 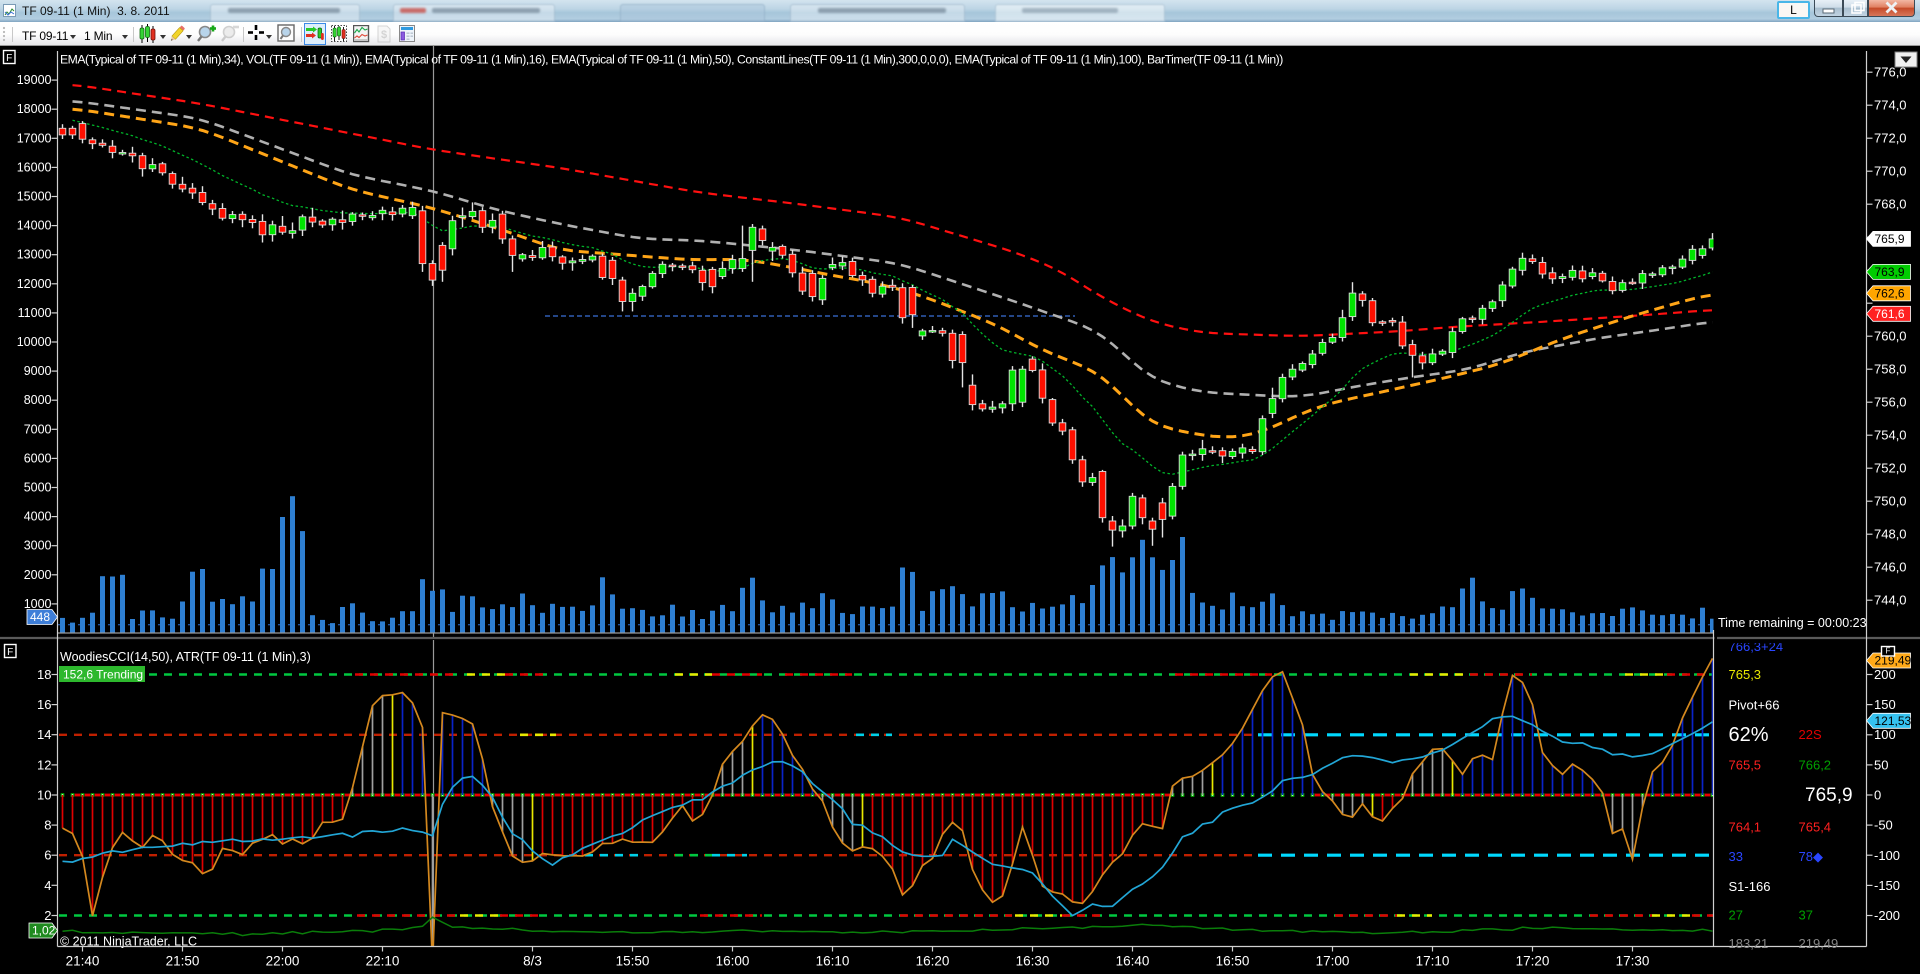 I want to click on svg-text: 2000, so click(x=38, y=575).